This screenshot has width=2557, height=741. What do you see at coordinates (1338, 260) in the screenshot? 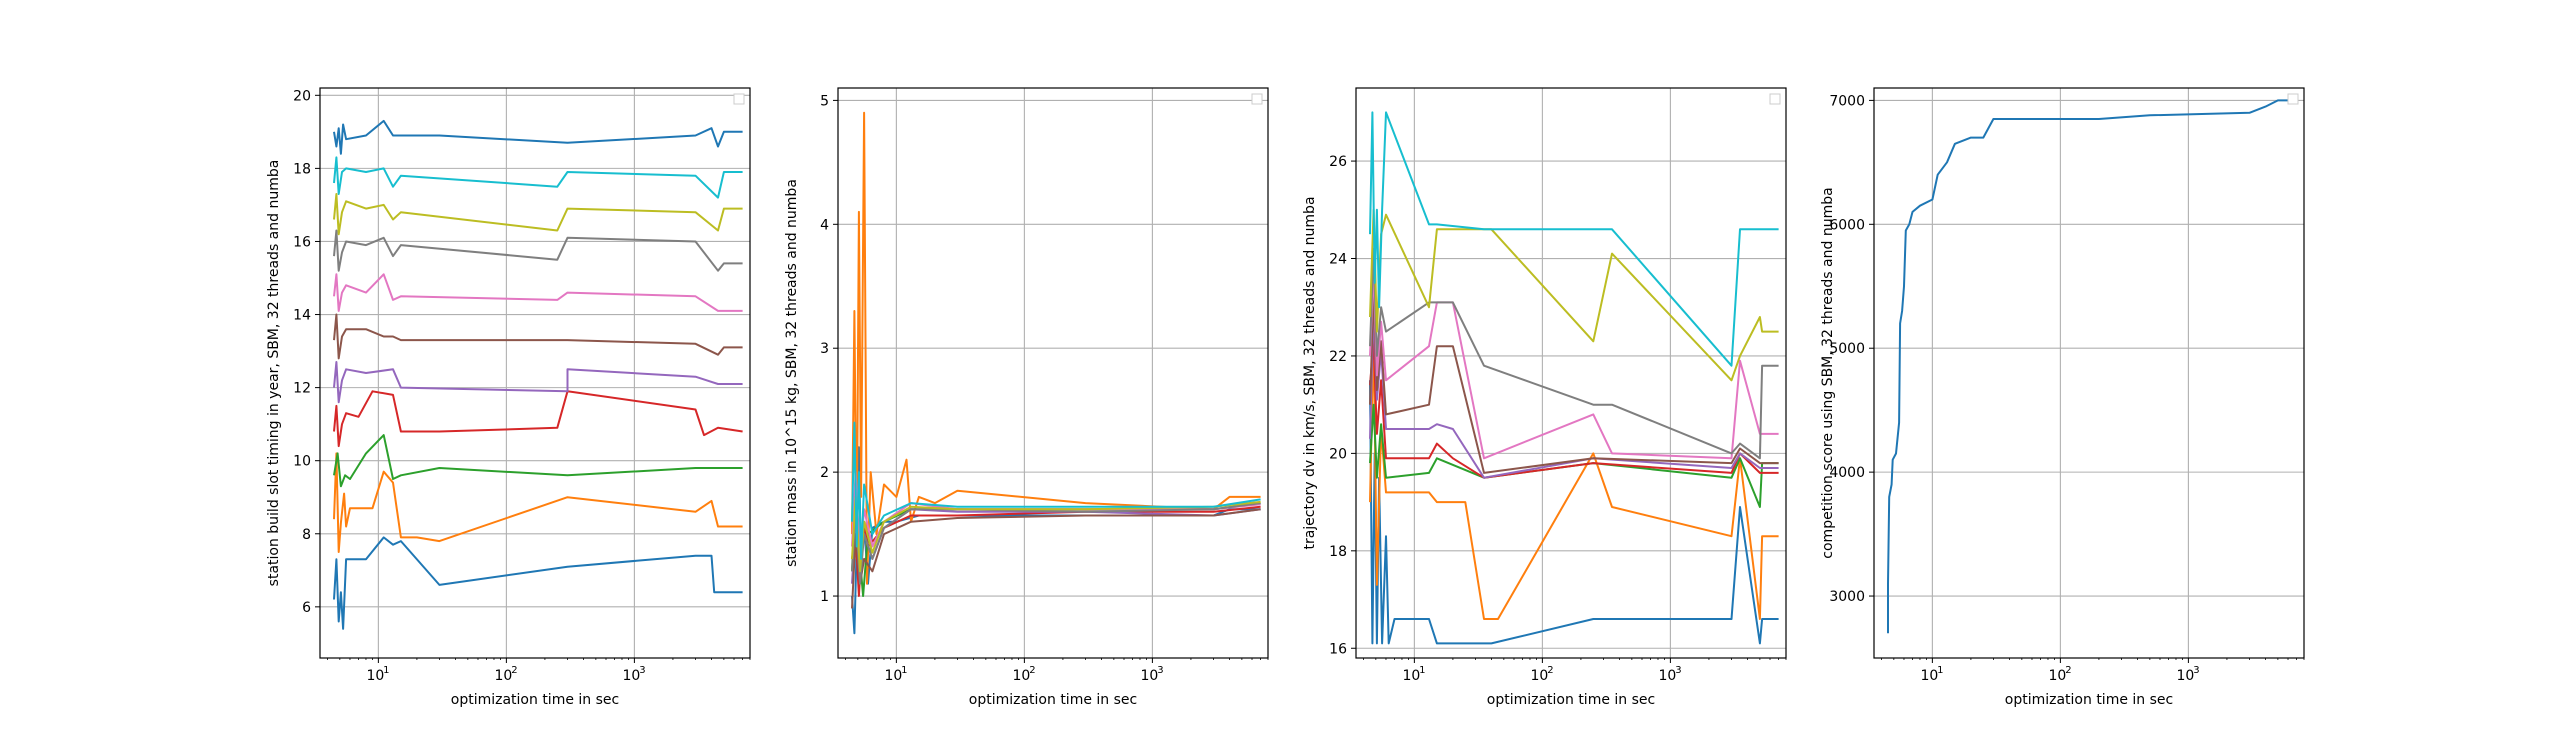
I see `y-tick-label: 24` at bounding box center [1338, 260].